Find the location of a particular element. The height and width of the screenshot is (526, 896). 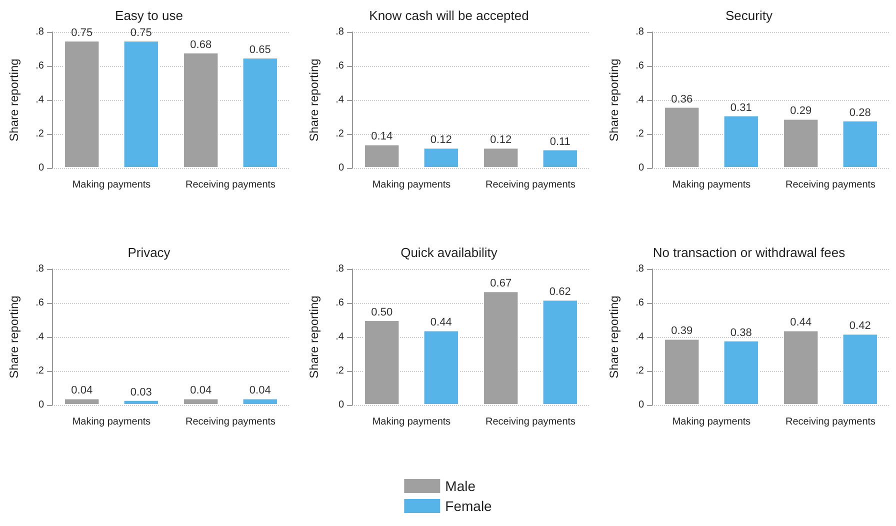

data-label: 0.67 is located at coordinates (501, 284).